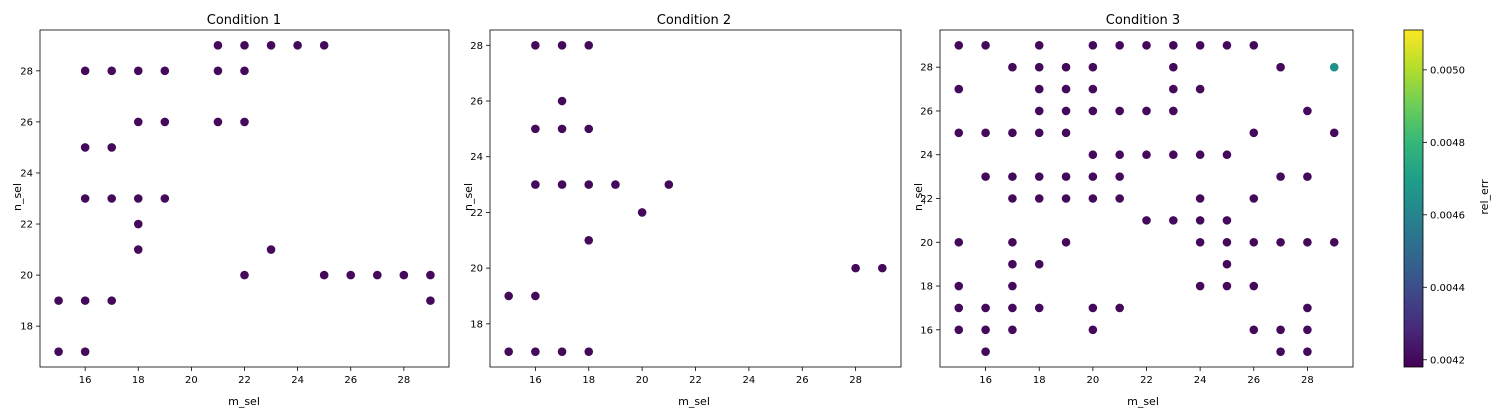  I want to click on x-axis-label: m_sel, so click(694, 401).